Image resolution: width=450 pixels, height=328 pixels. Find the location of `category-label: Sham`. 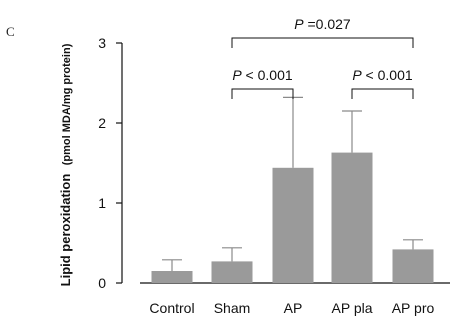

category-label: Sham is located at coordinates (232, 308).